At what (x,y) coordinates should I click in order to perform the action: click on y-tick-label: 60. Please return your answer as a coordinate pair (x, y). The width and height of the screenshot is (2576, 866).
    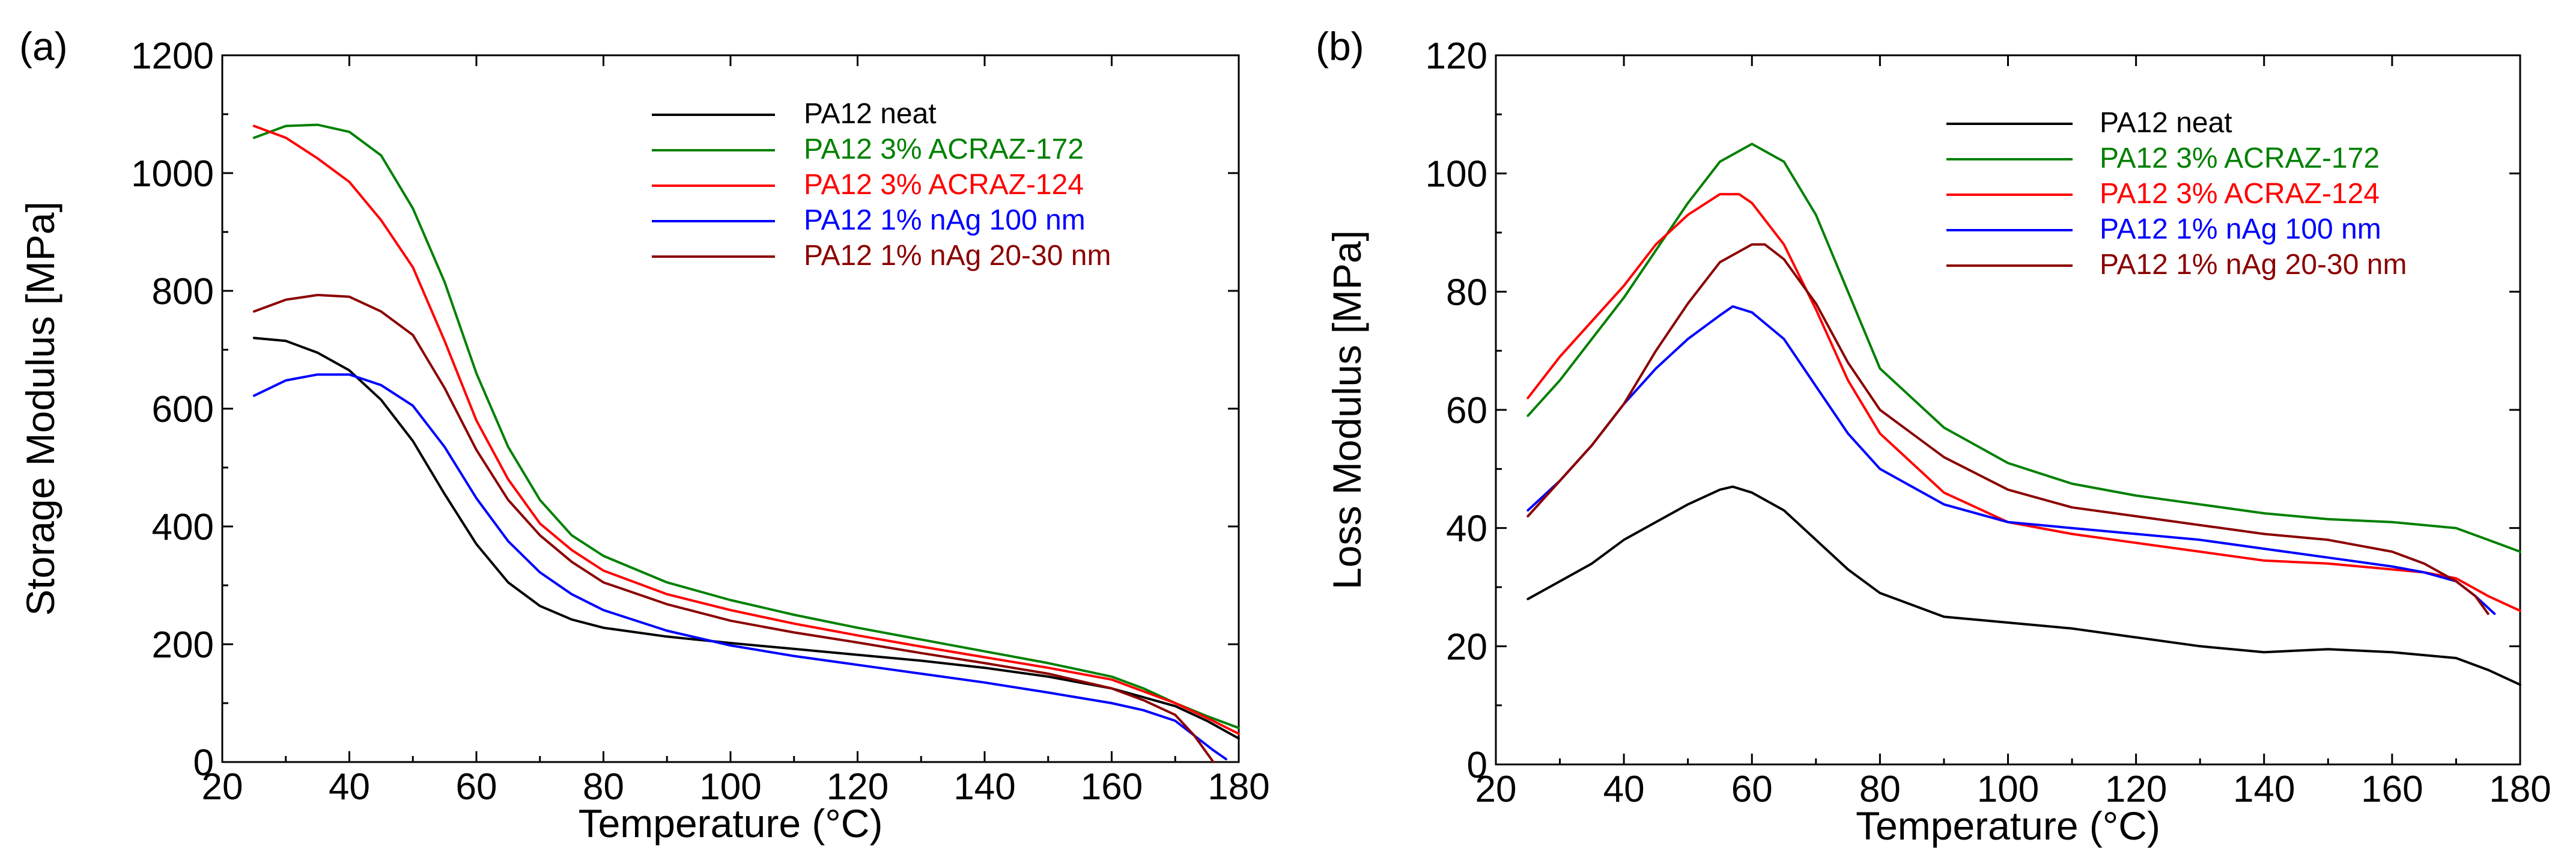
    Looking at the image, I should click on (1466, 410).